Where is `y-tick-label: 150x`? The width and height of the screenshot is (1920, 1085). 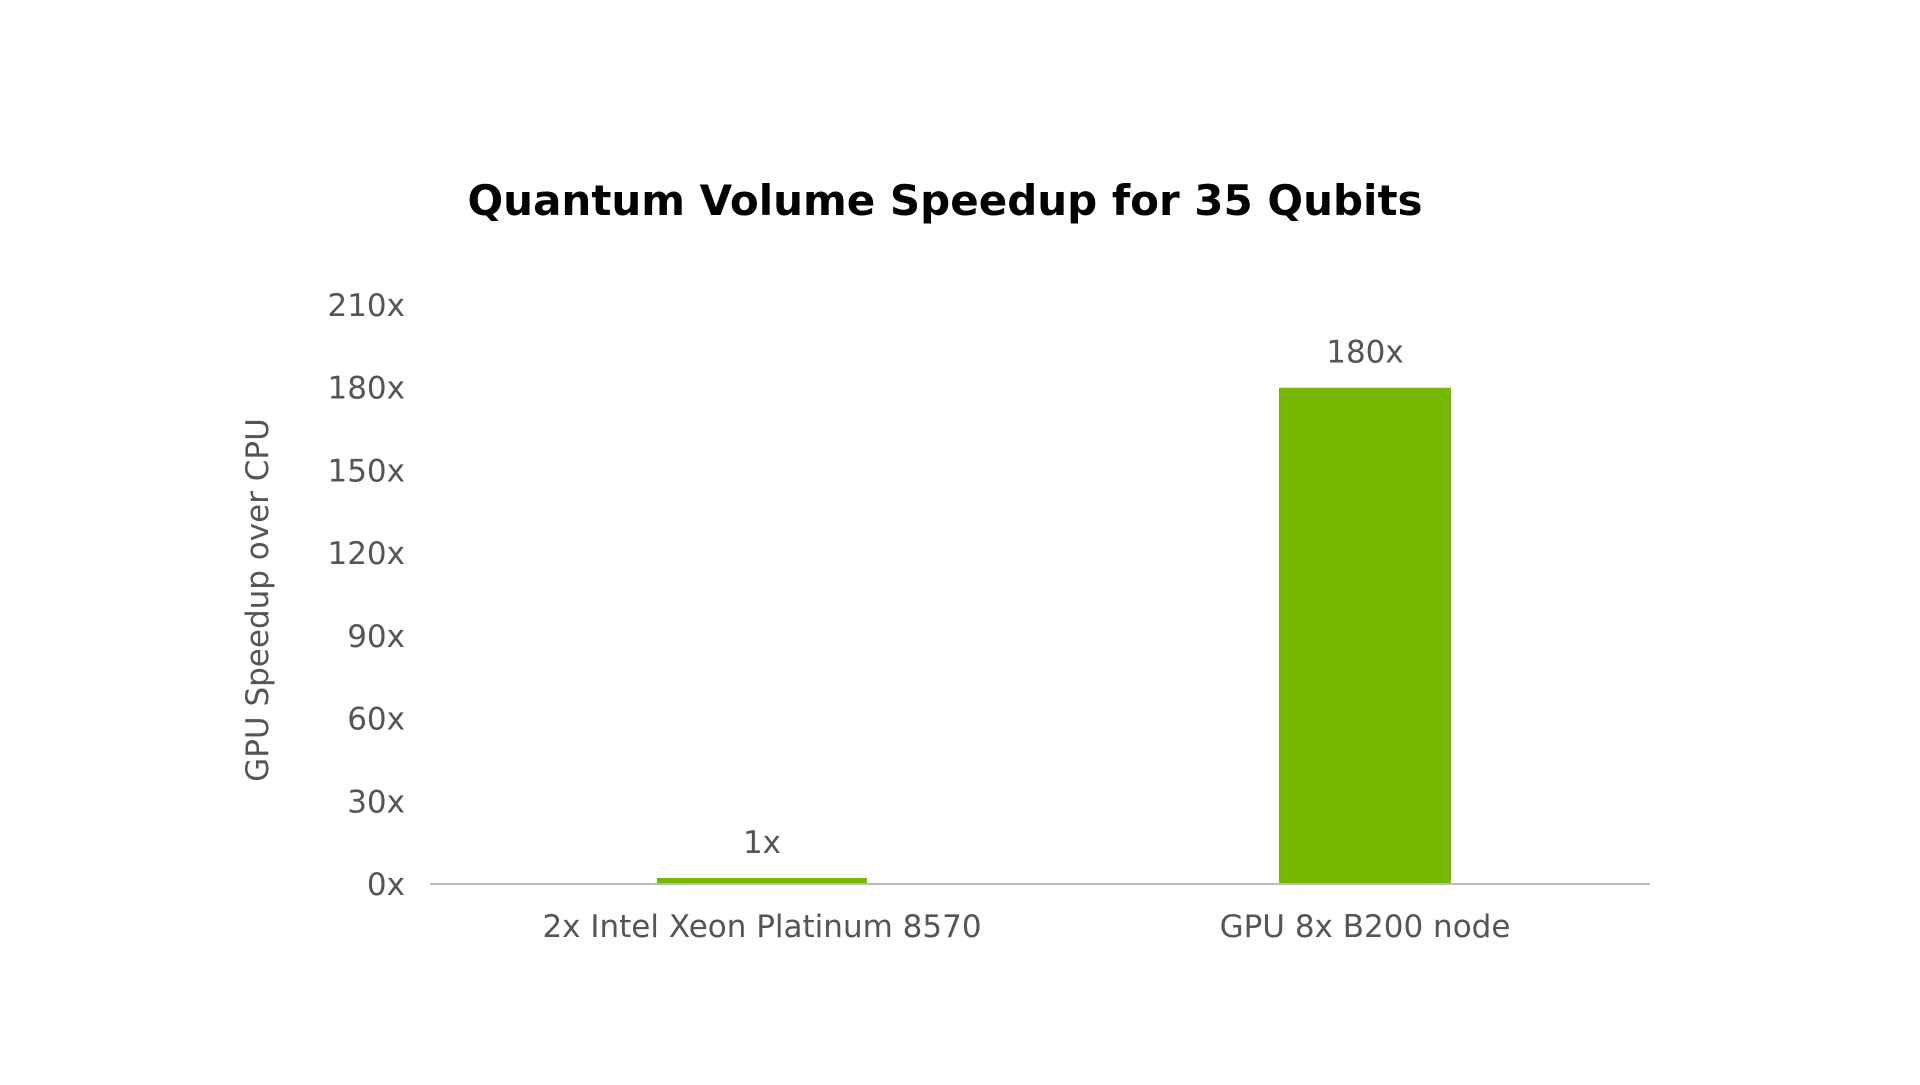 y-tick-label: 150x is located at coordinates (366, 471).